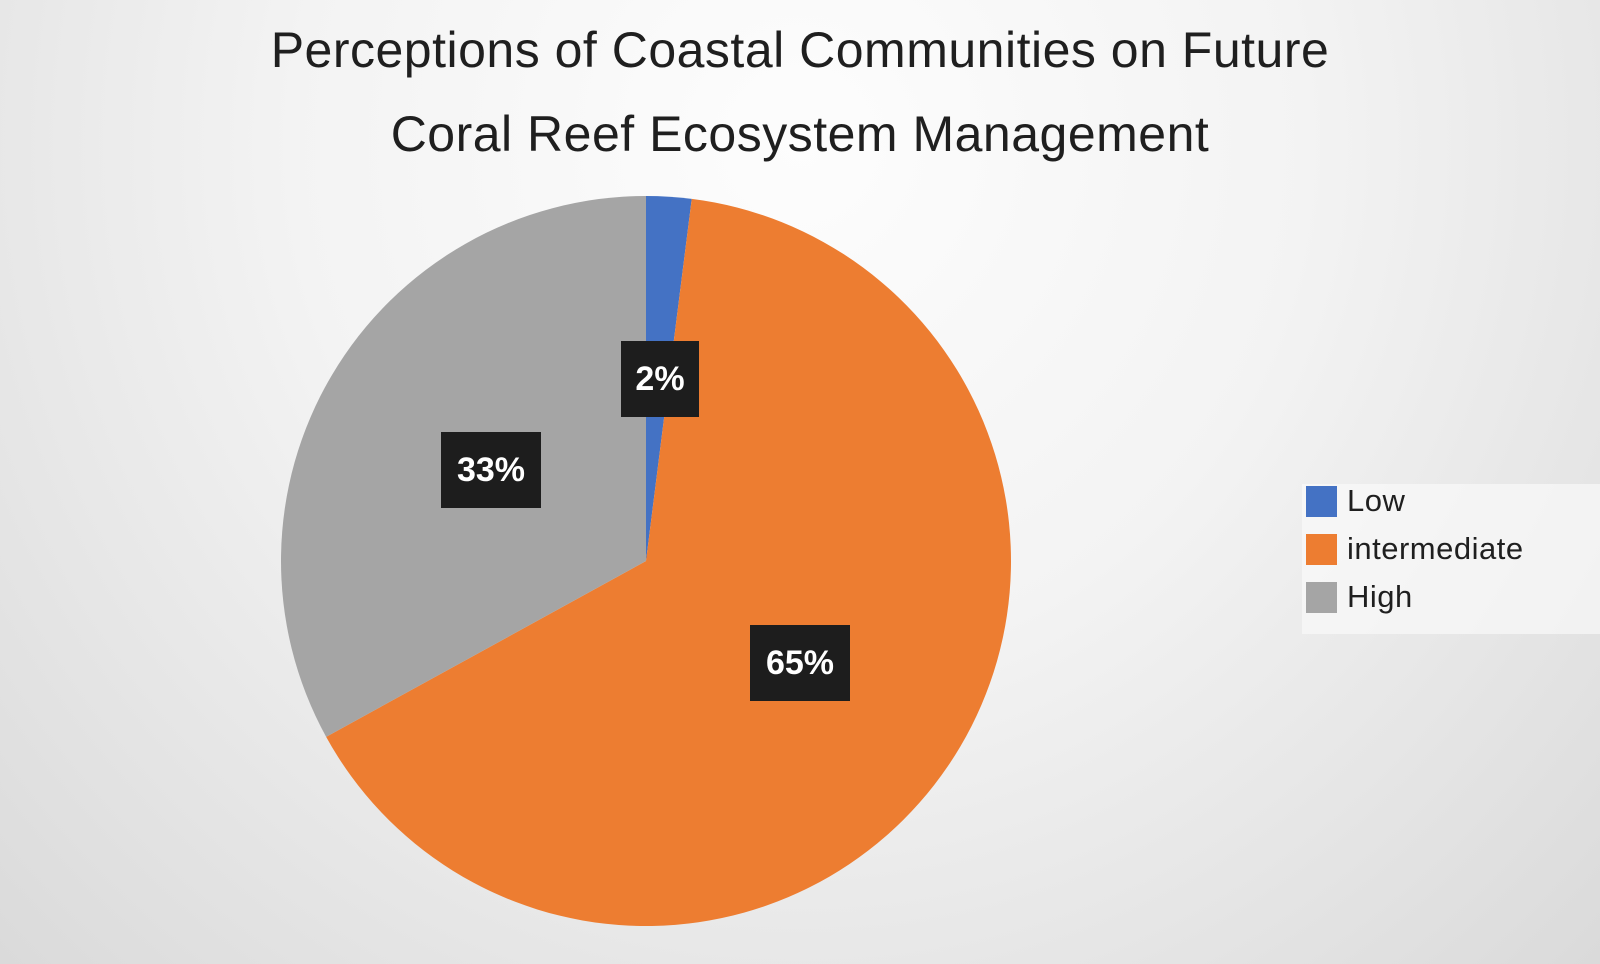  I want to click on legend-label-low: Low, so click(1376, 500).